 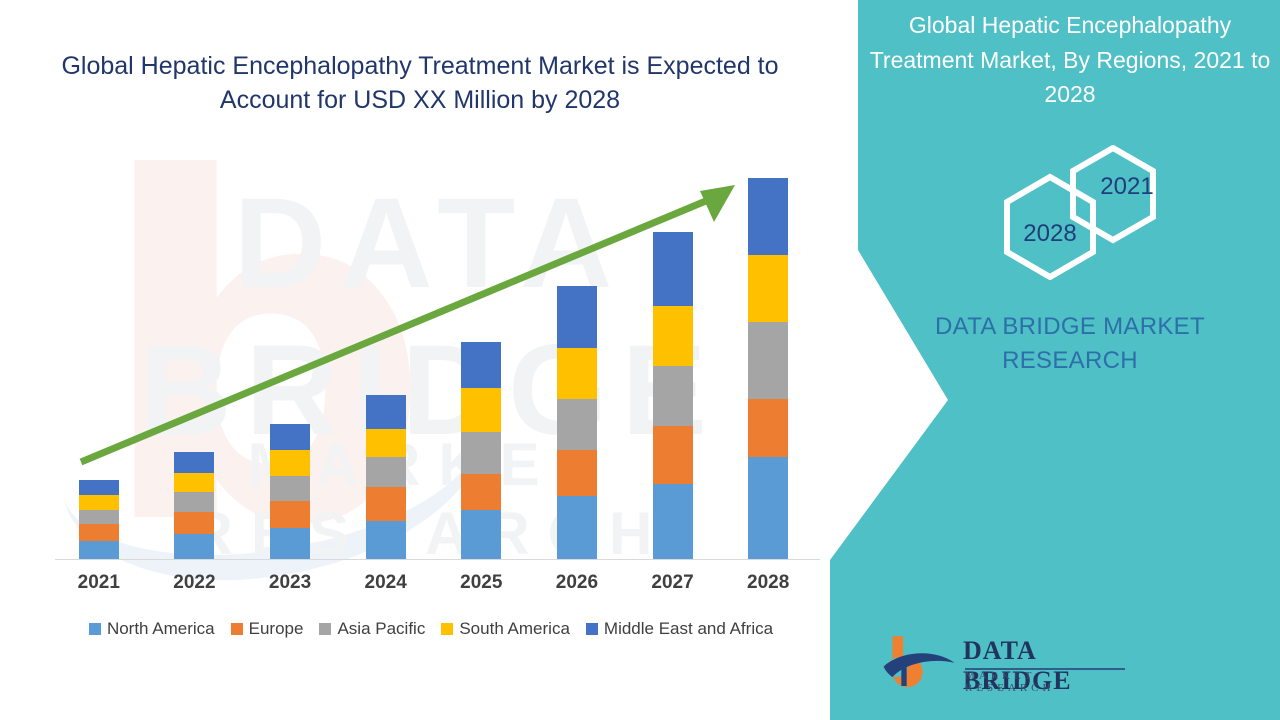 What do you see at coordinates (194, 582) in the screenshot?
I see `x-axis-label-2022: 2022` at bounding box center [194, 582].